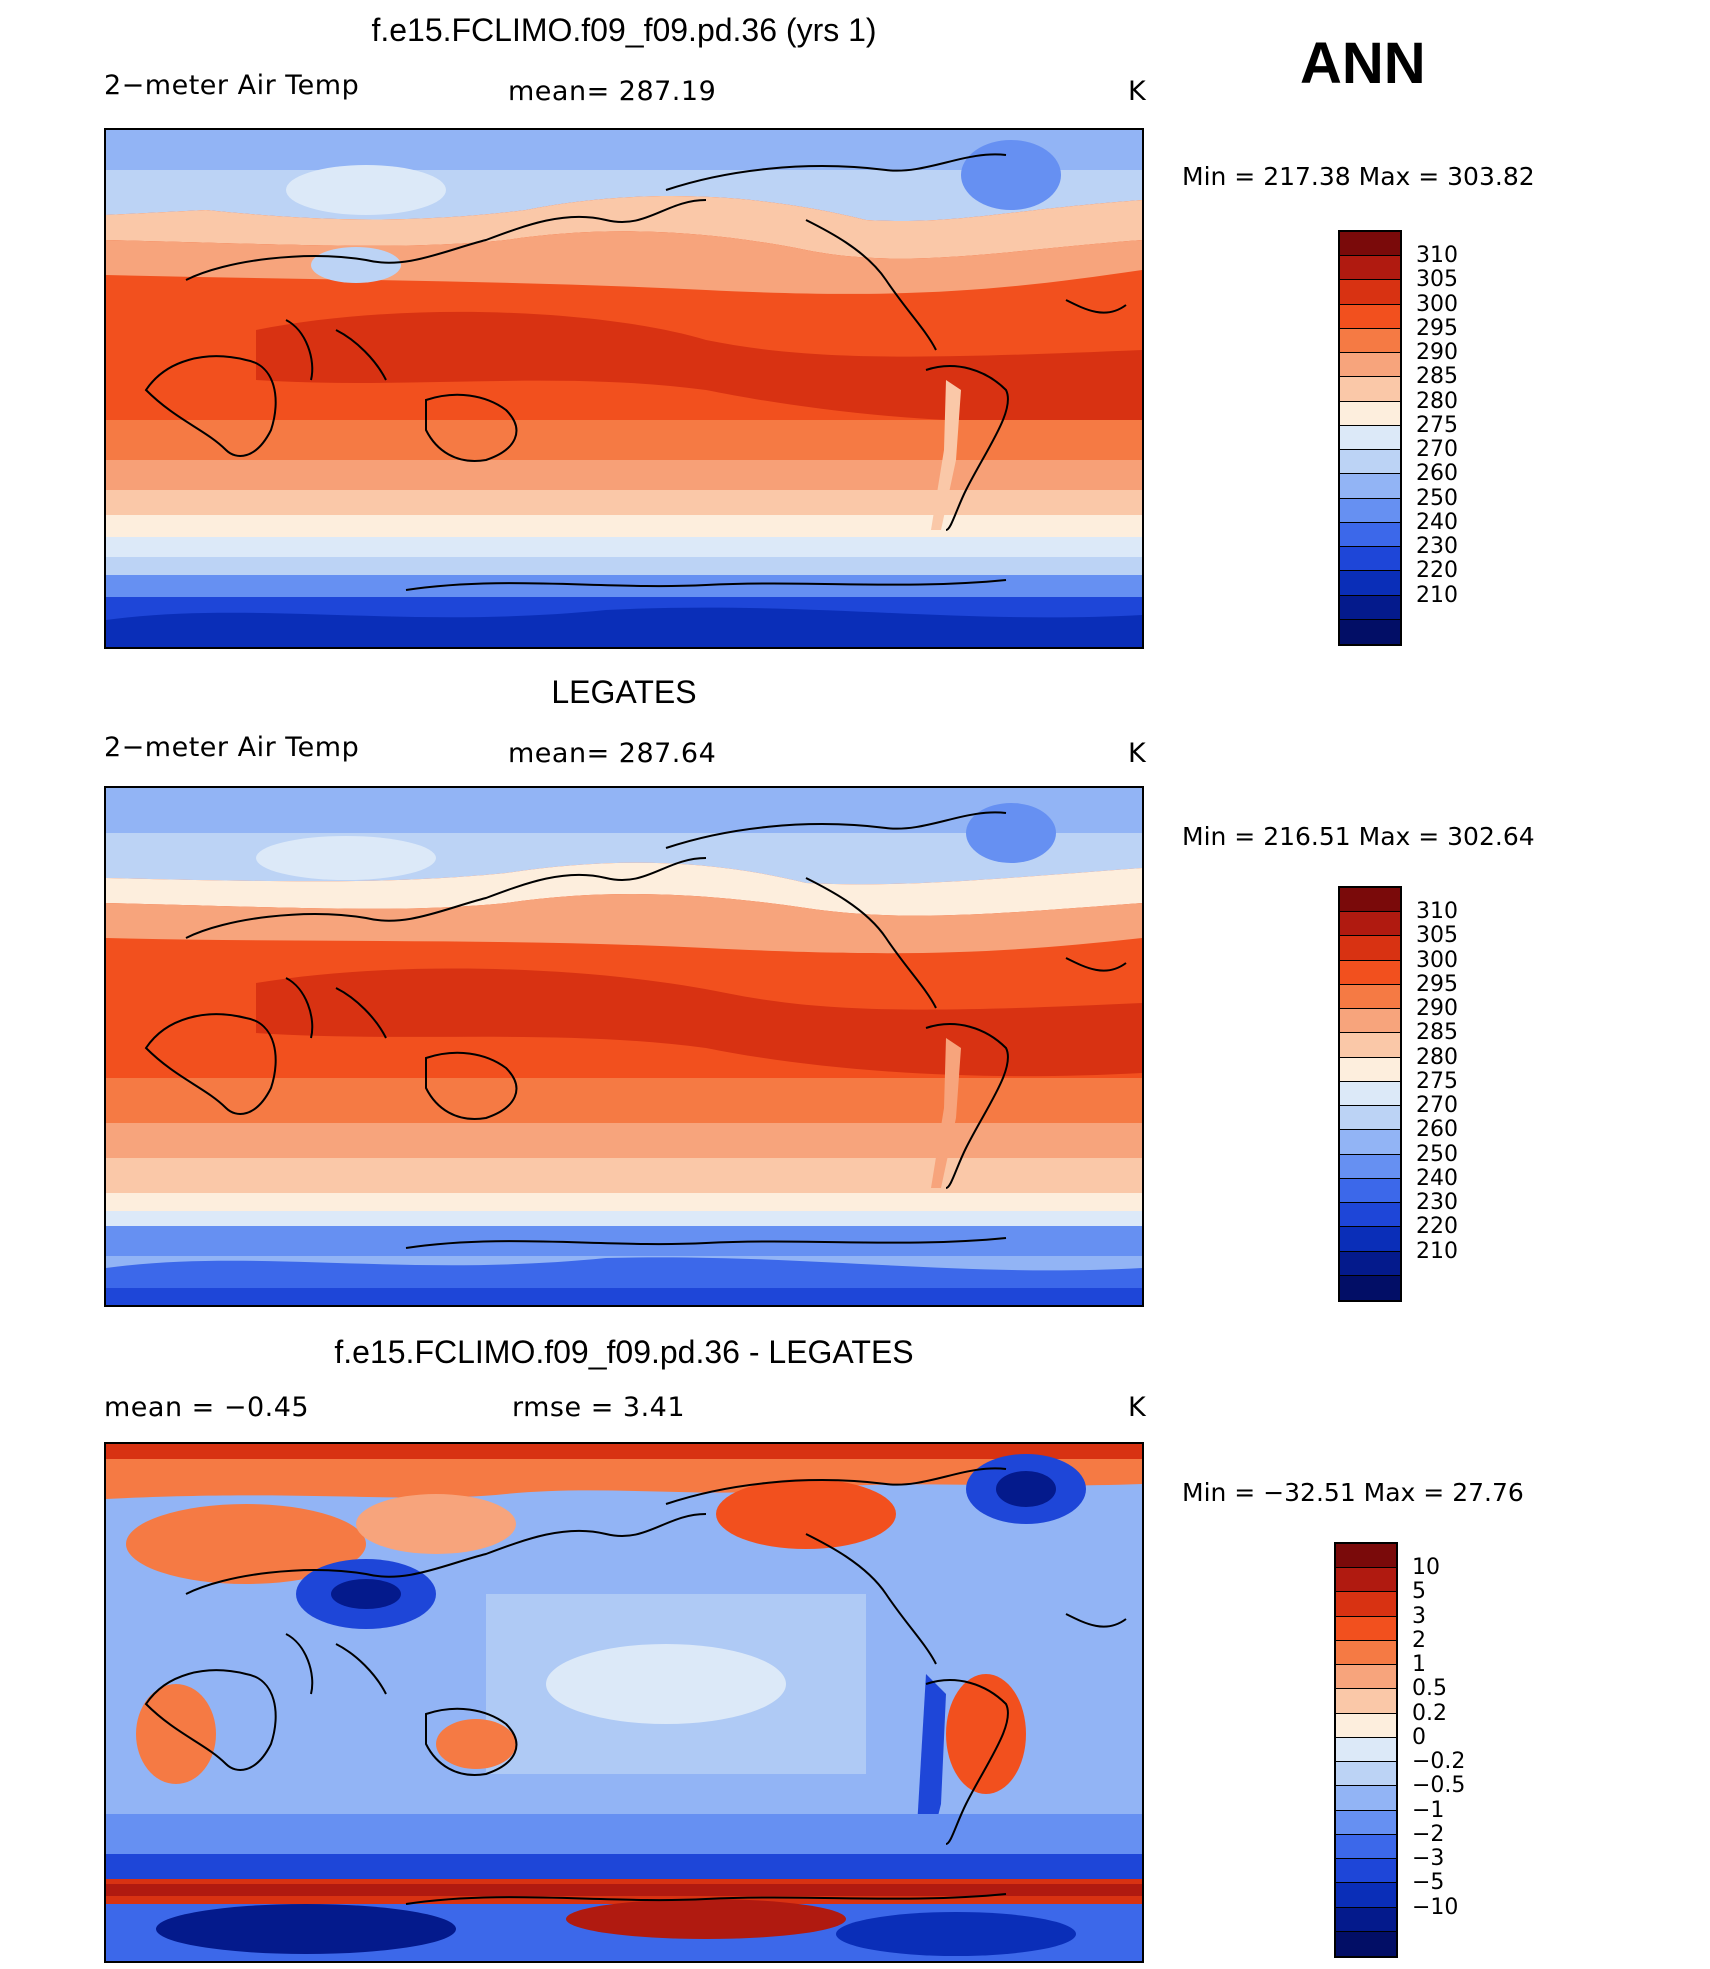 The image size is (1710, 1969). I want to click on panel-3-minmax: Min = −32.51 Max = 27.76, so click(1353, 1492).